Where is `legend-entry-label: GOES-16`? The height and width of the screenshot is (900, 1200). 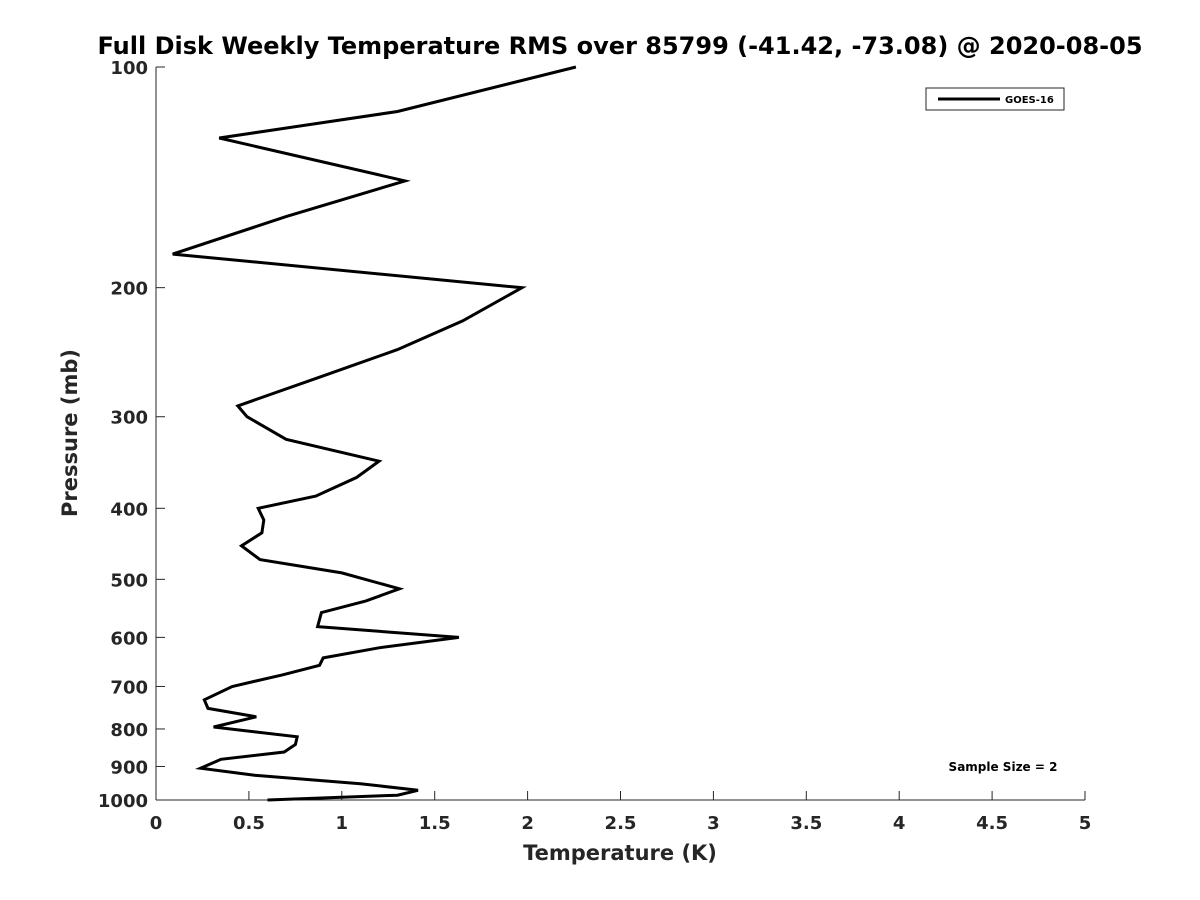
legend-entry-label: GOES-16 is located at coordinates (1029, 100).